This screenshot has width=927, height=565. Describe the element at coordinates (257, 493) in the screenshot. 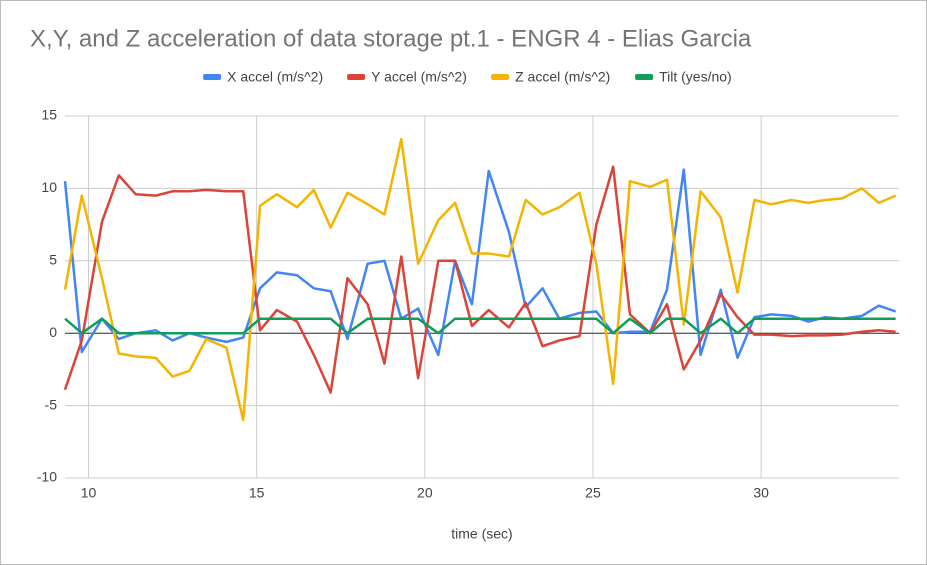

I see `x-tick-label: 15` at that location.